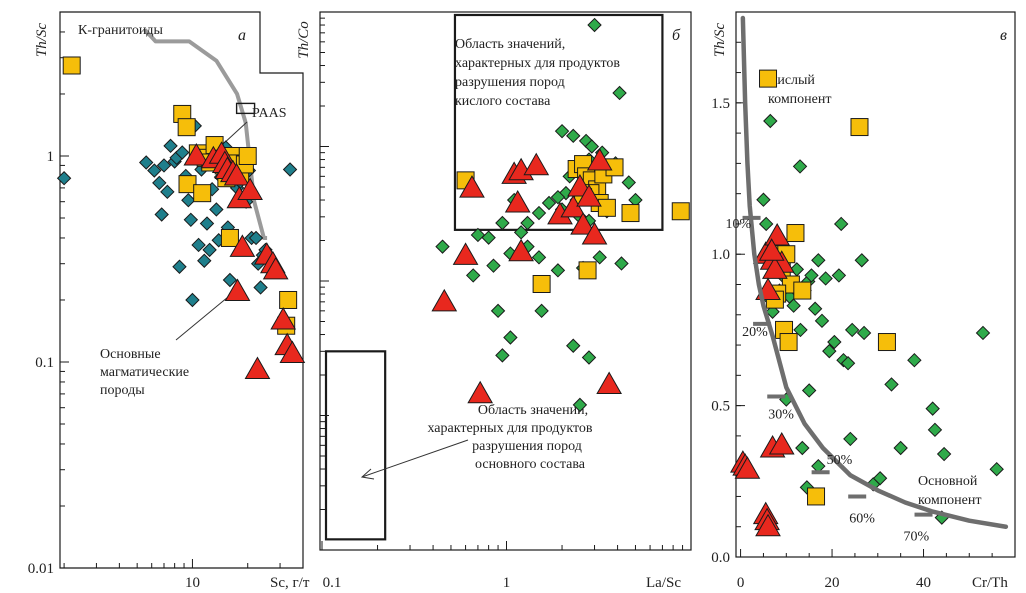  I want to click on panel-a-letter: а, so click(242, 35).